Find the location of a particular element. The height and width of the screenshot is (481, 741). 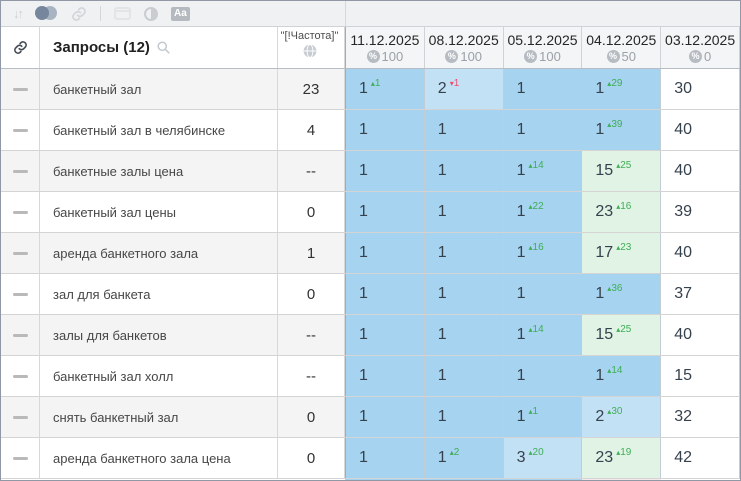

percent-value: 50 is located at coordinates (629, 56).